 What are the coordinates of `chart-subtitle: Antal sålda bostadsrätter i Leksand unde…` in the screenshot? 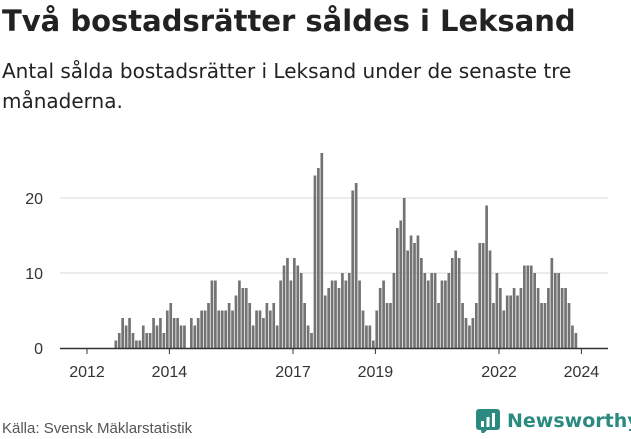 It's located at (287, 86).